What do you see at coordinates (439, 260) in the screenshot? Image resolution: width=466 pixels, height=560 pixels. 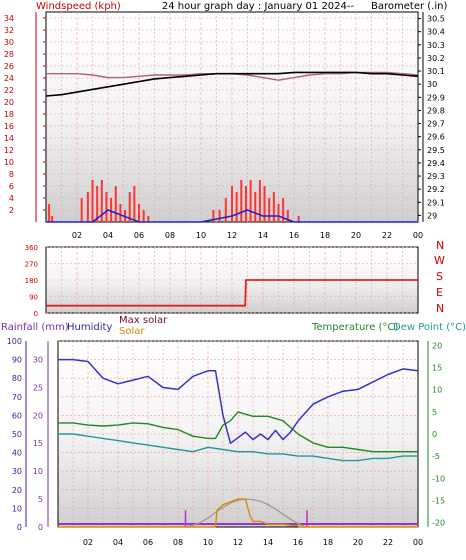 I see `direction-label-w: W` at bounding box center [439, 260].